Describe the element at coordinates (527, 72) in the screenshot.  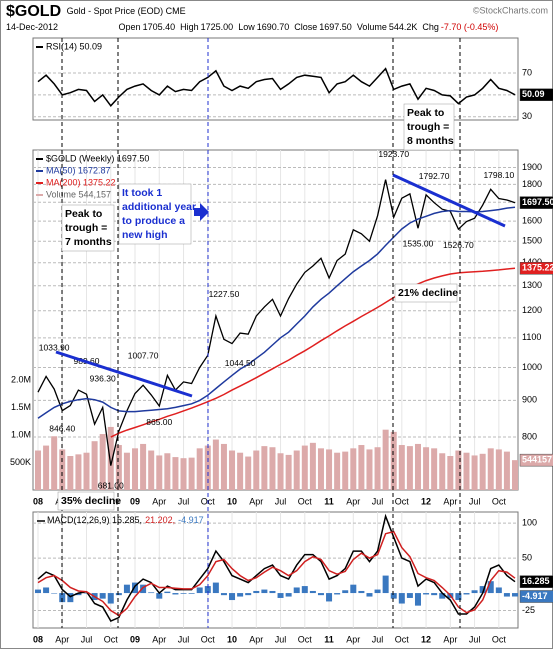
I see `y-tick-label: 70` at that location.